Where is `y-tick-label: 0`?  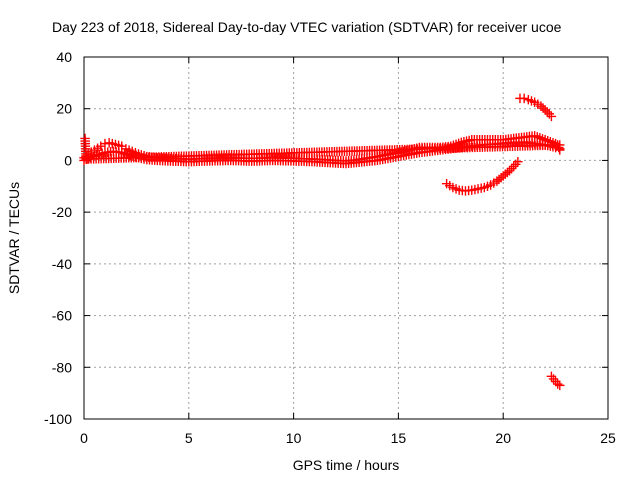 y-tick-label: 0 is located at coordinates (68, 160).